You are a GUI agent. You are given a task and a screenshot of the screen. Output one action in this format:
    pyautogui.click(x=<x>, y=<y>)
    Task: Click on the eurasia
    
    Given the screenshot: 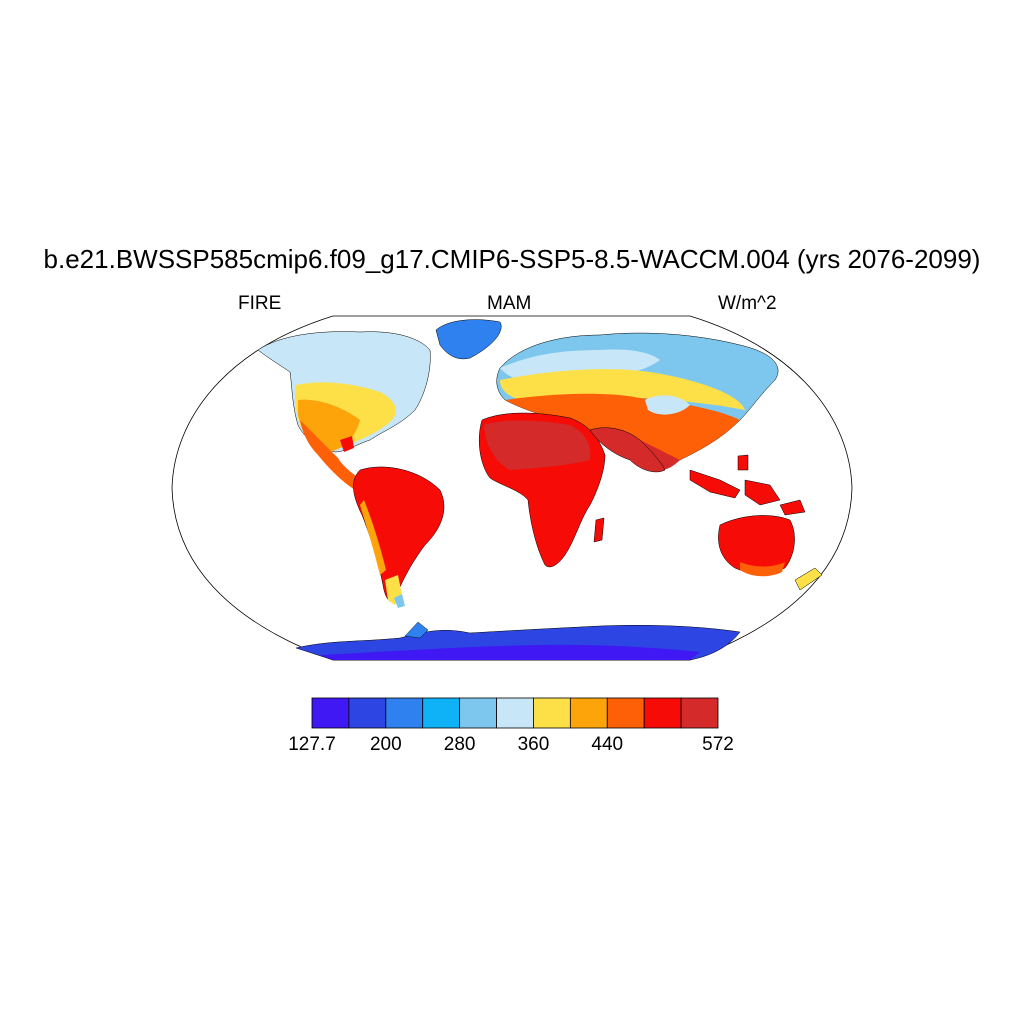 What is the action you would take?
    pyautogui.click(x=637, y=401)
    